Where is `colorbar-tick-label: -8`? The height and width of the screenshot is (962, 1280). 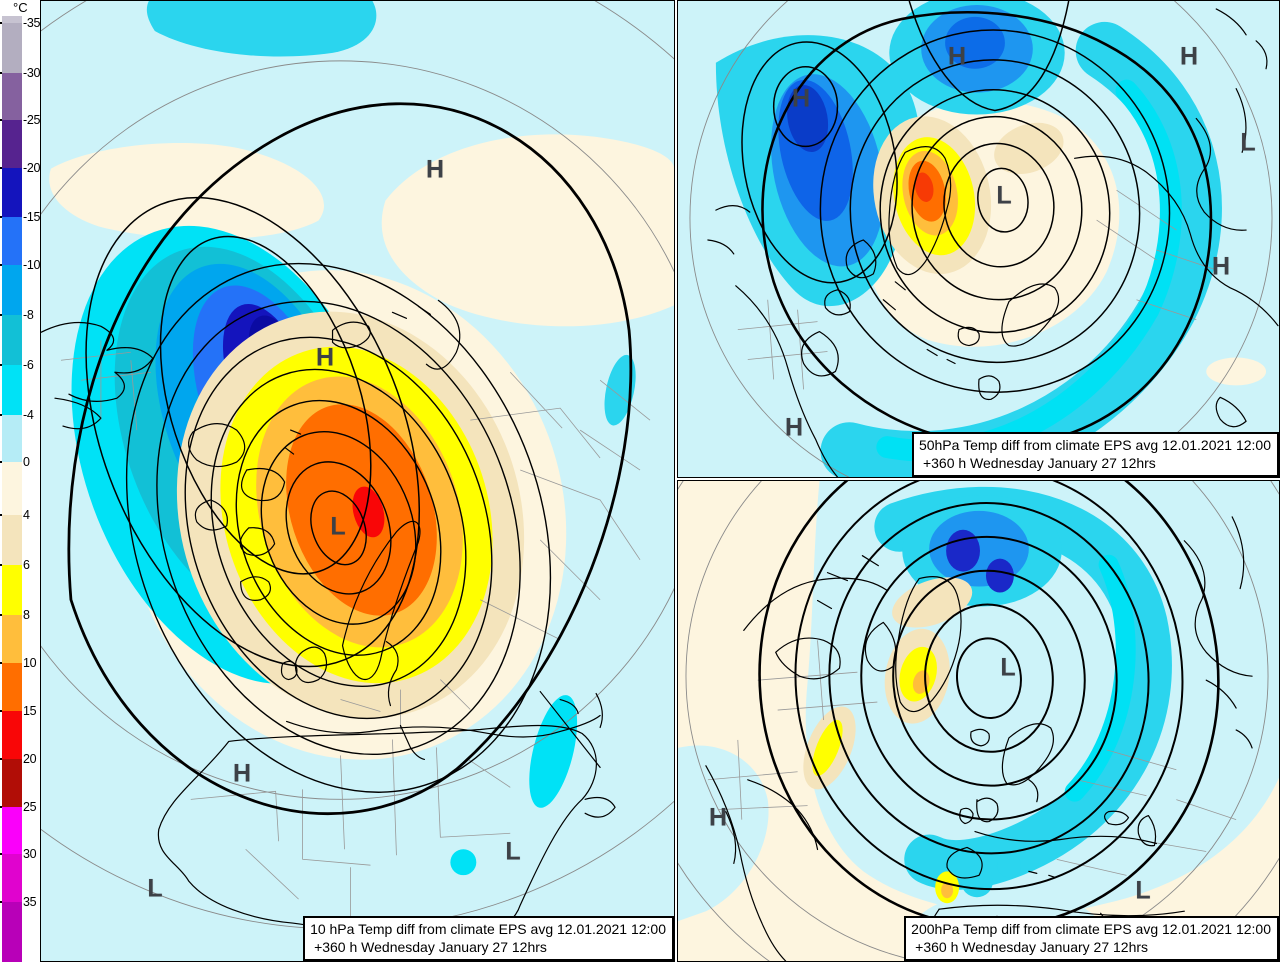 colorbar-tick-label: -8 is located at coordinates (28, 315).